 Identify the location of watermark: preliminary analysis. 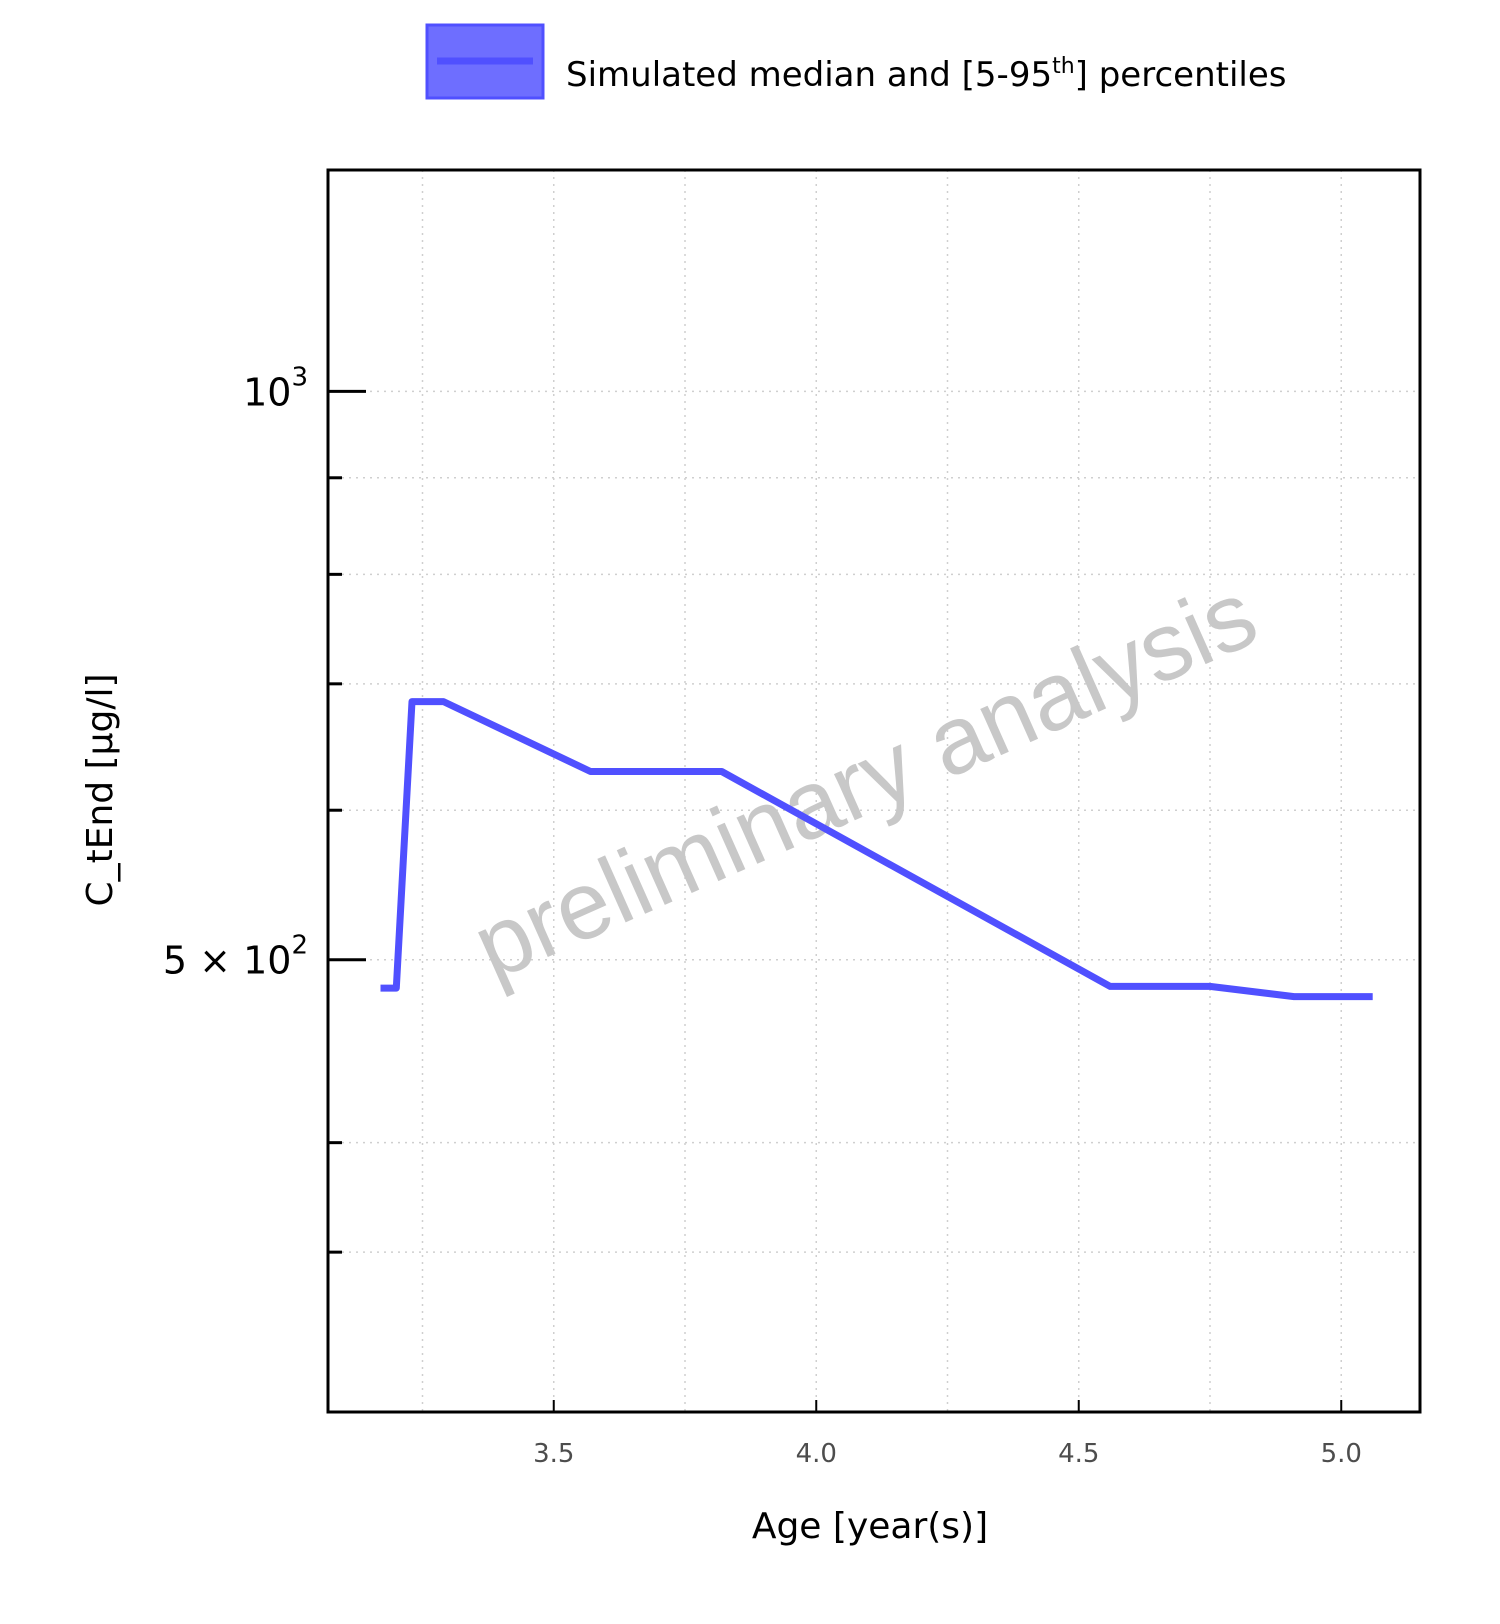
(865, 780).